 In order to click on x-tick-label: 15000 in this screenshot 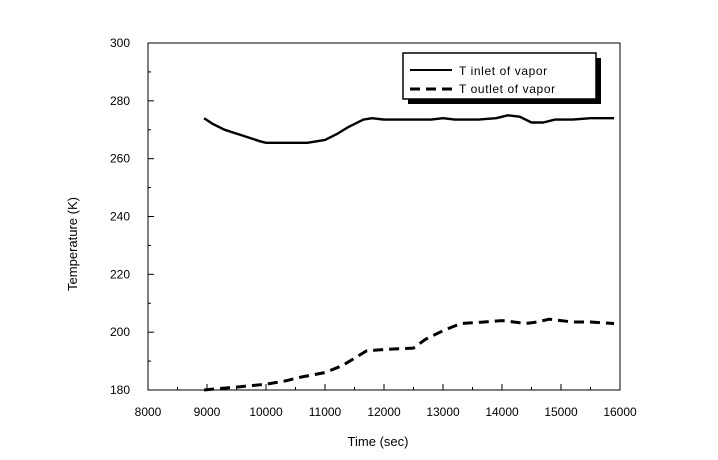, I will do `click(561, 412)`.